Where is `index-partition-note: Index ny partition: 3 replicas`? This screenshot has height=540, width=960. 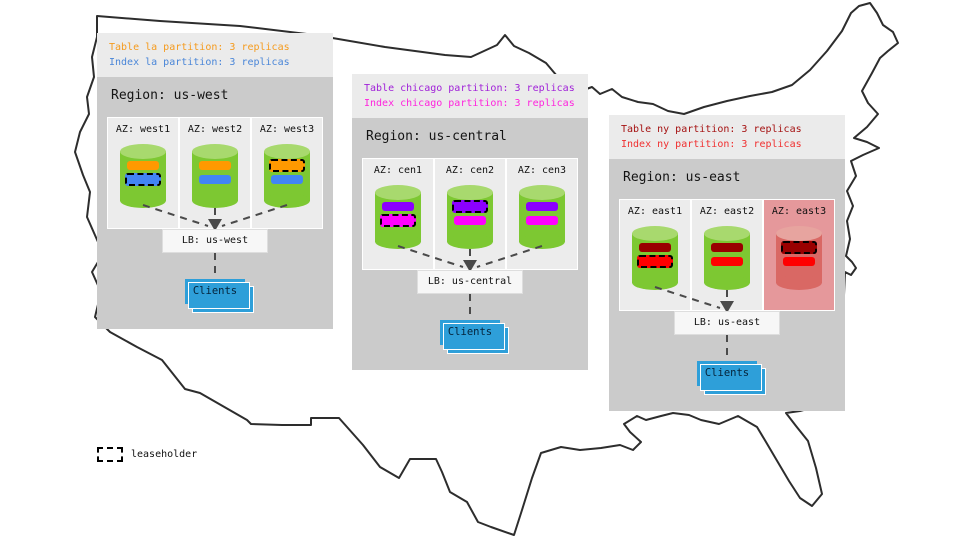
index-partition-note: Index ny partition: 3 replicas is located at coordinates (711, 144).